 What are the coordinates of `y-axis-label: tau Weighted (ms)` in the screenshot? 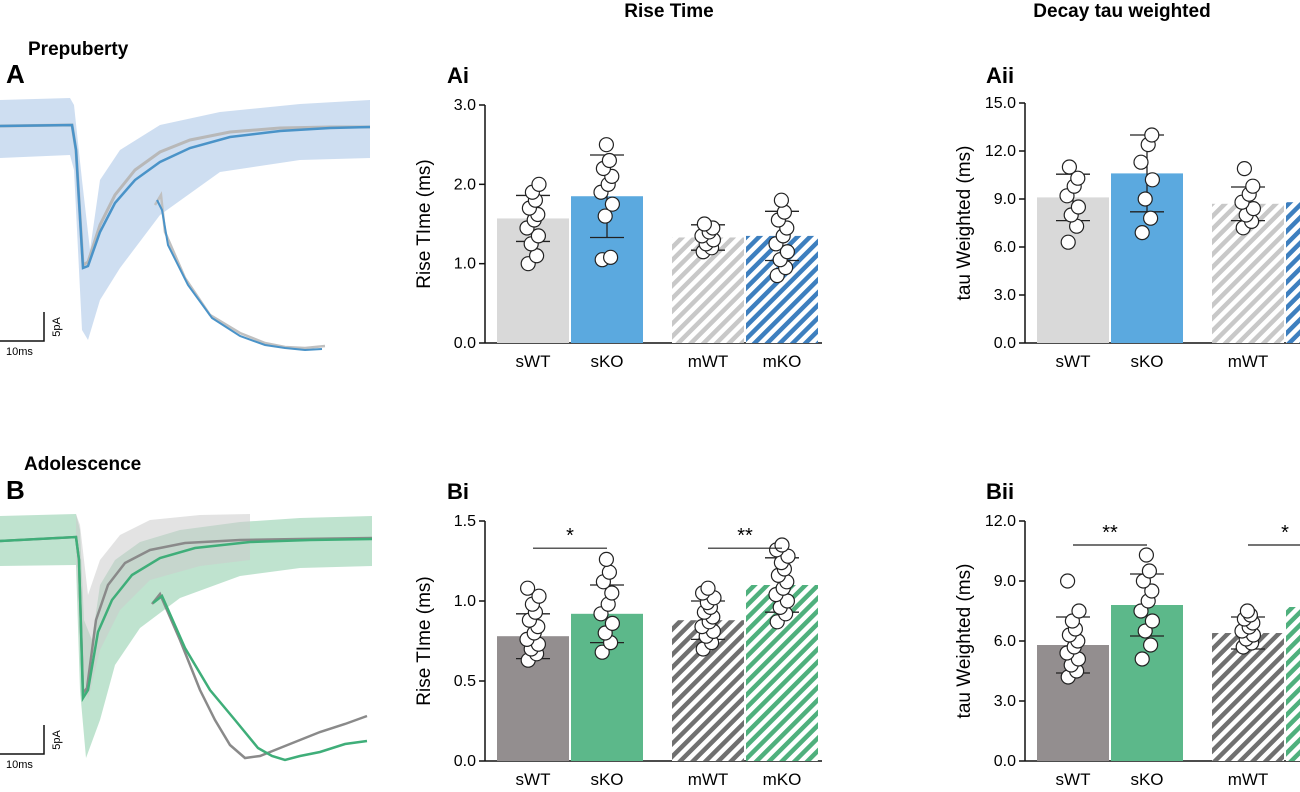 It's located at (964, 641).